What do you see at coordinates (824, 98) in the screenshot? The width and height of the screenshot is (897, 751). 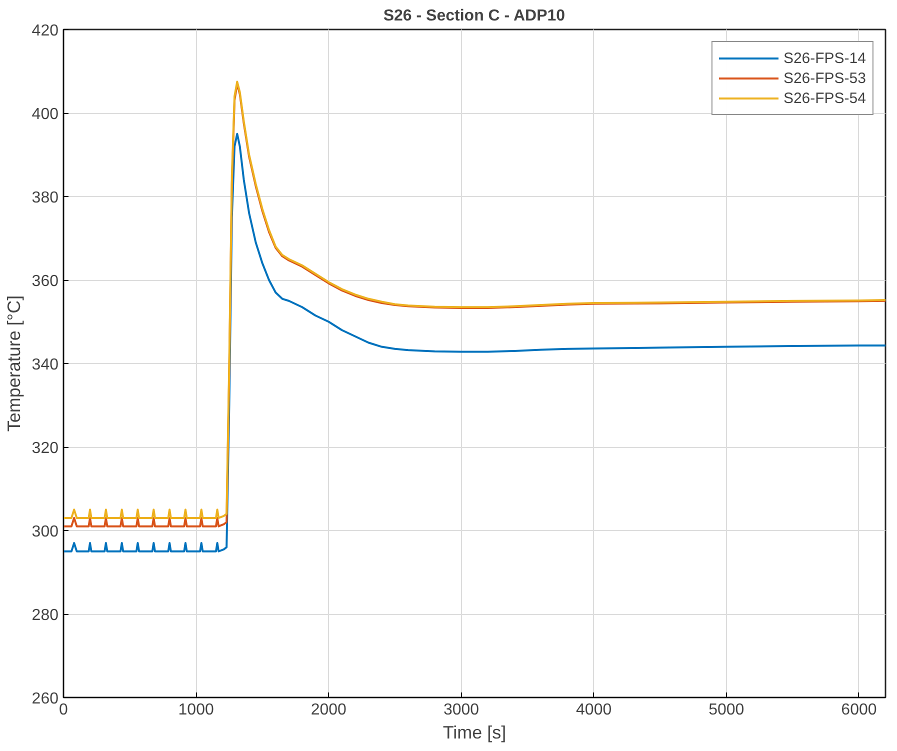 I see `legend-label: S26-FPS-54` at bounding box center [824, 98].